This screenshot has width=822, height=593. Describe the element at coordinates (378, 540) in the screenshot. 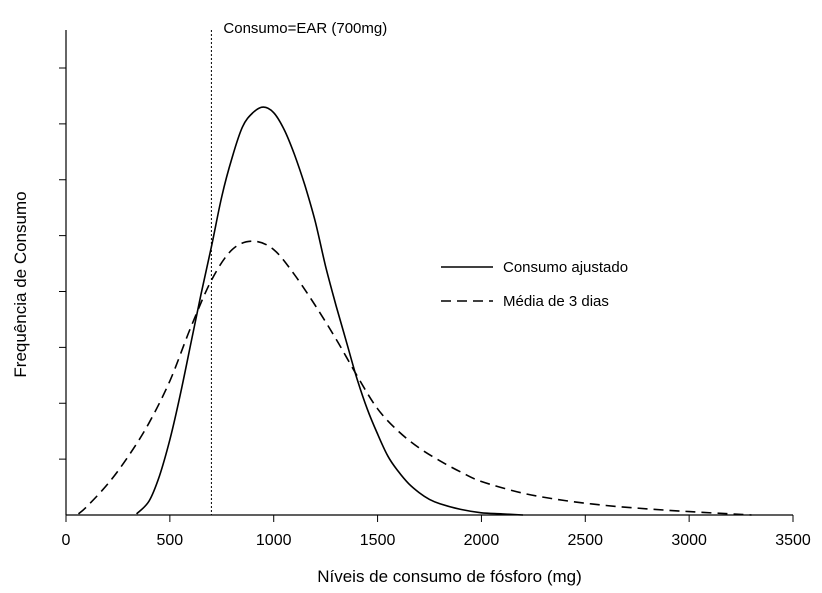

I see `x-tick-label: 1500` at that location.